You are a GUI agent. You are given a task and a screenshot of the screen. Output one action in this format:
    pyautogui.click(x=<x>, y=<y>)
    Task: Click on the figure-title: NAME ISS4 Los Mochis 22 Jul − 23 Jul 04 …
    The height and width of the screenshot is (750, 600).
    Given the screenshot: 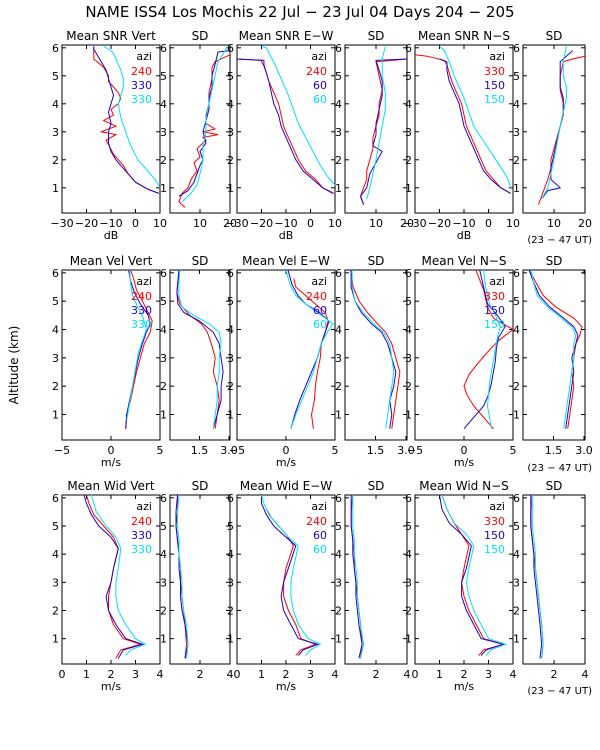 What is the action you would take?
    pyautogui.click(x=299, y=12)
    